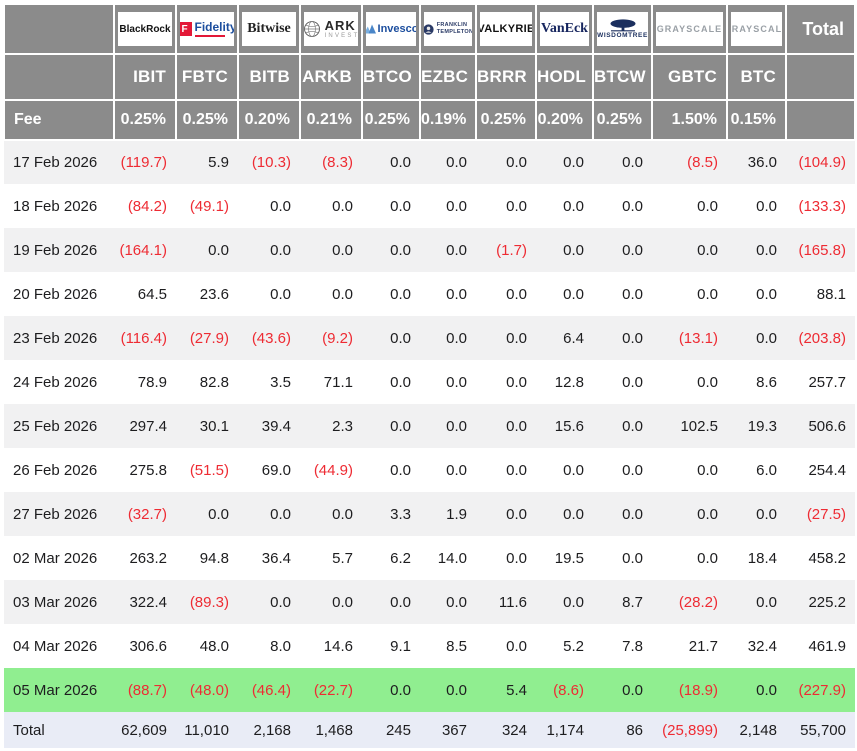  I want to click on row-total-cell: (227.9), so click(822, 690).